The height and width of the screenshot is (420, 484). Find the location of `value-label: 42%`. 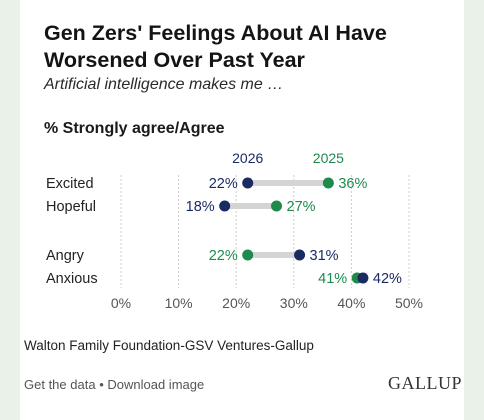

value-label: 42% is located at coordinates (387, 279).